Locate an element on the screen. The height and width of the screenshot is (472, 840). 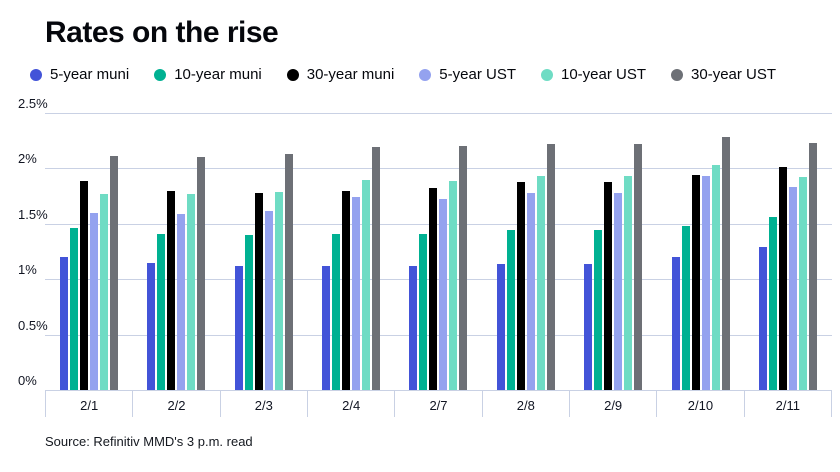
legend-dot-30-year-ust is located at coordinates (677, 74).